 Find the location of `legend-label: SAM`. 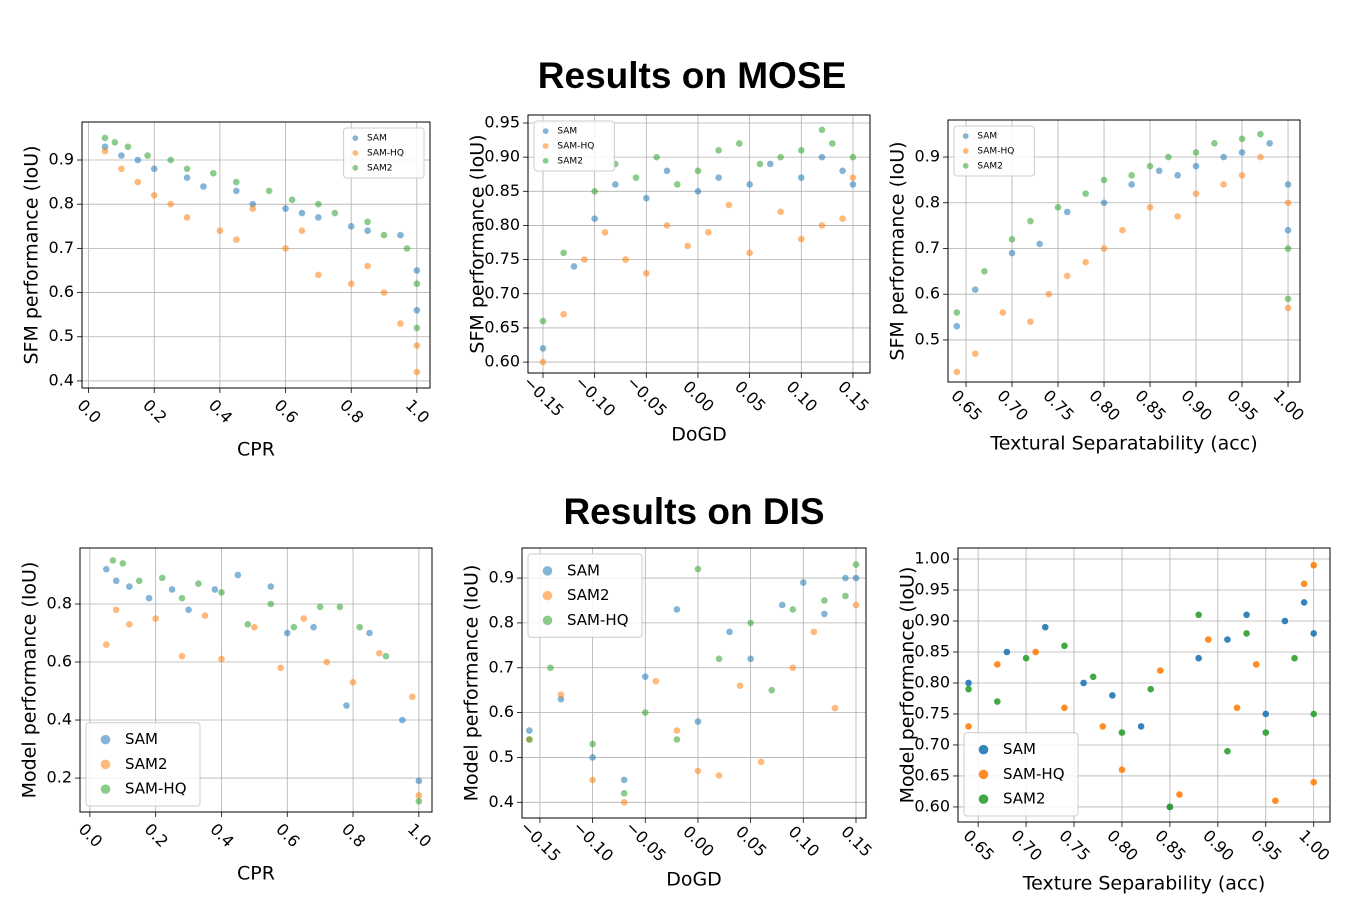

legend-label: SAM is located at coordinates (141, 739).